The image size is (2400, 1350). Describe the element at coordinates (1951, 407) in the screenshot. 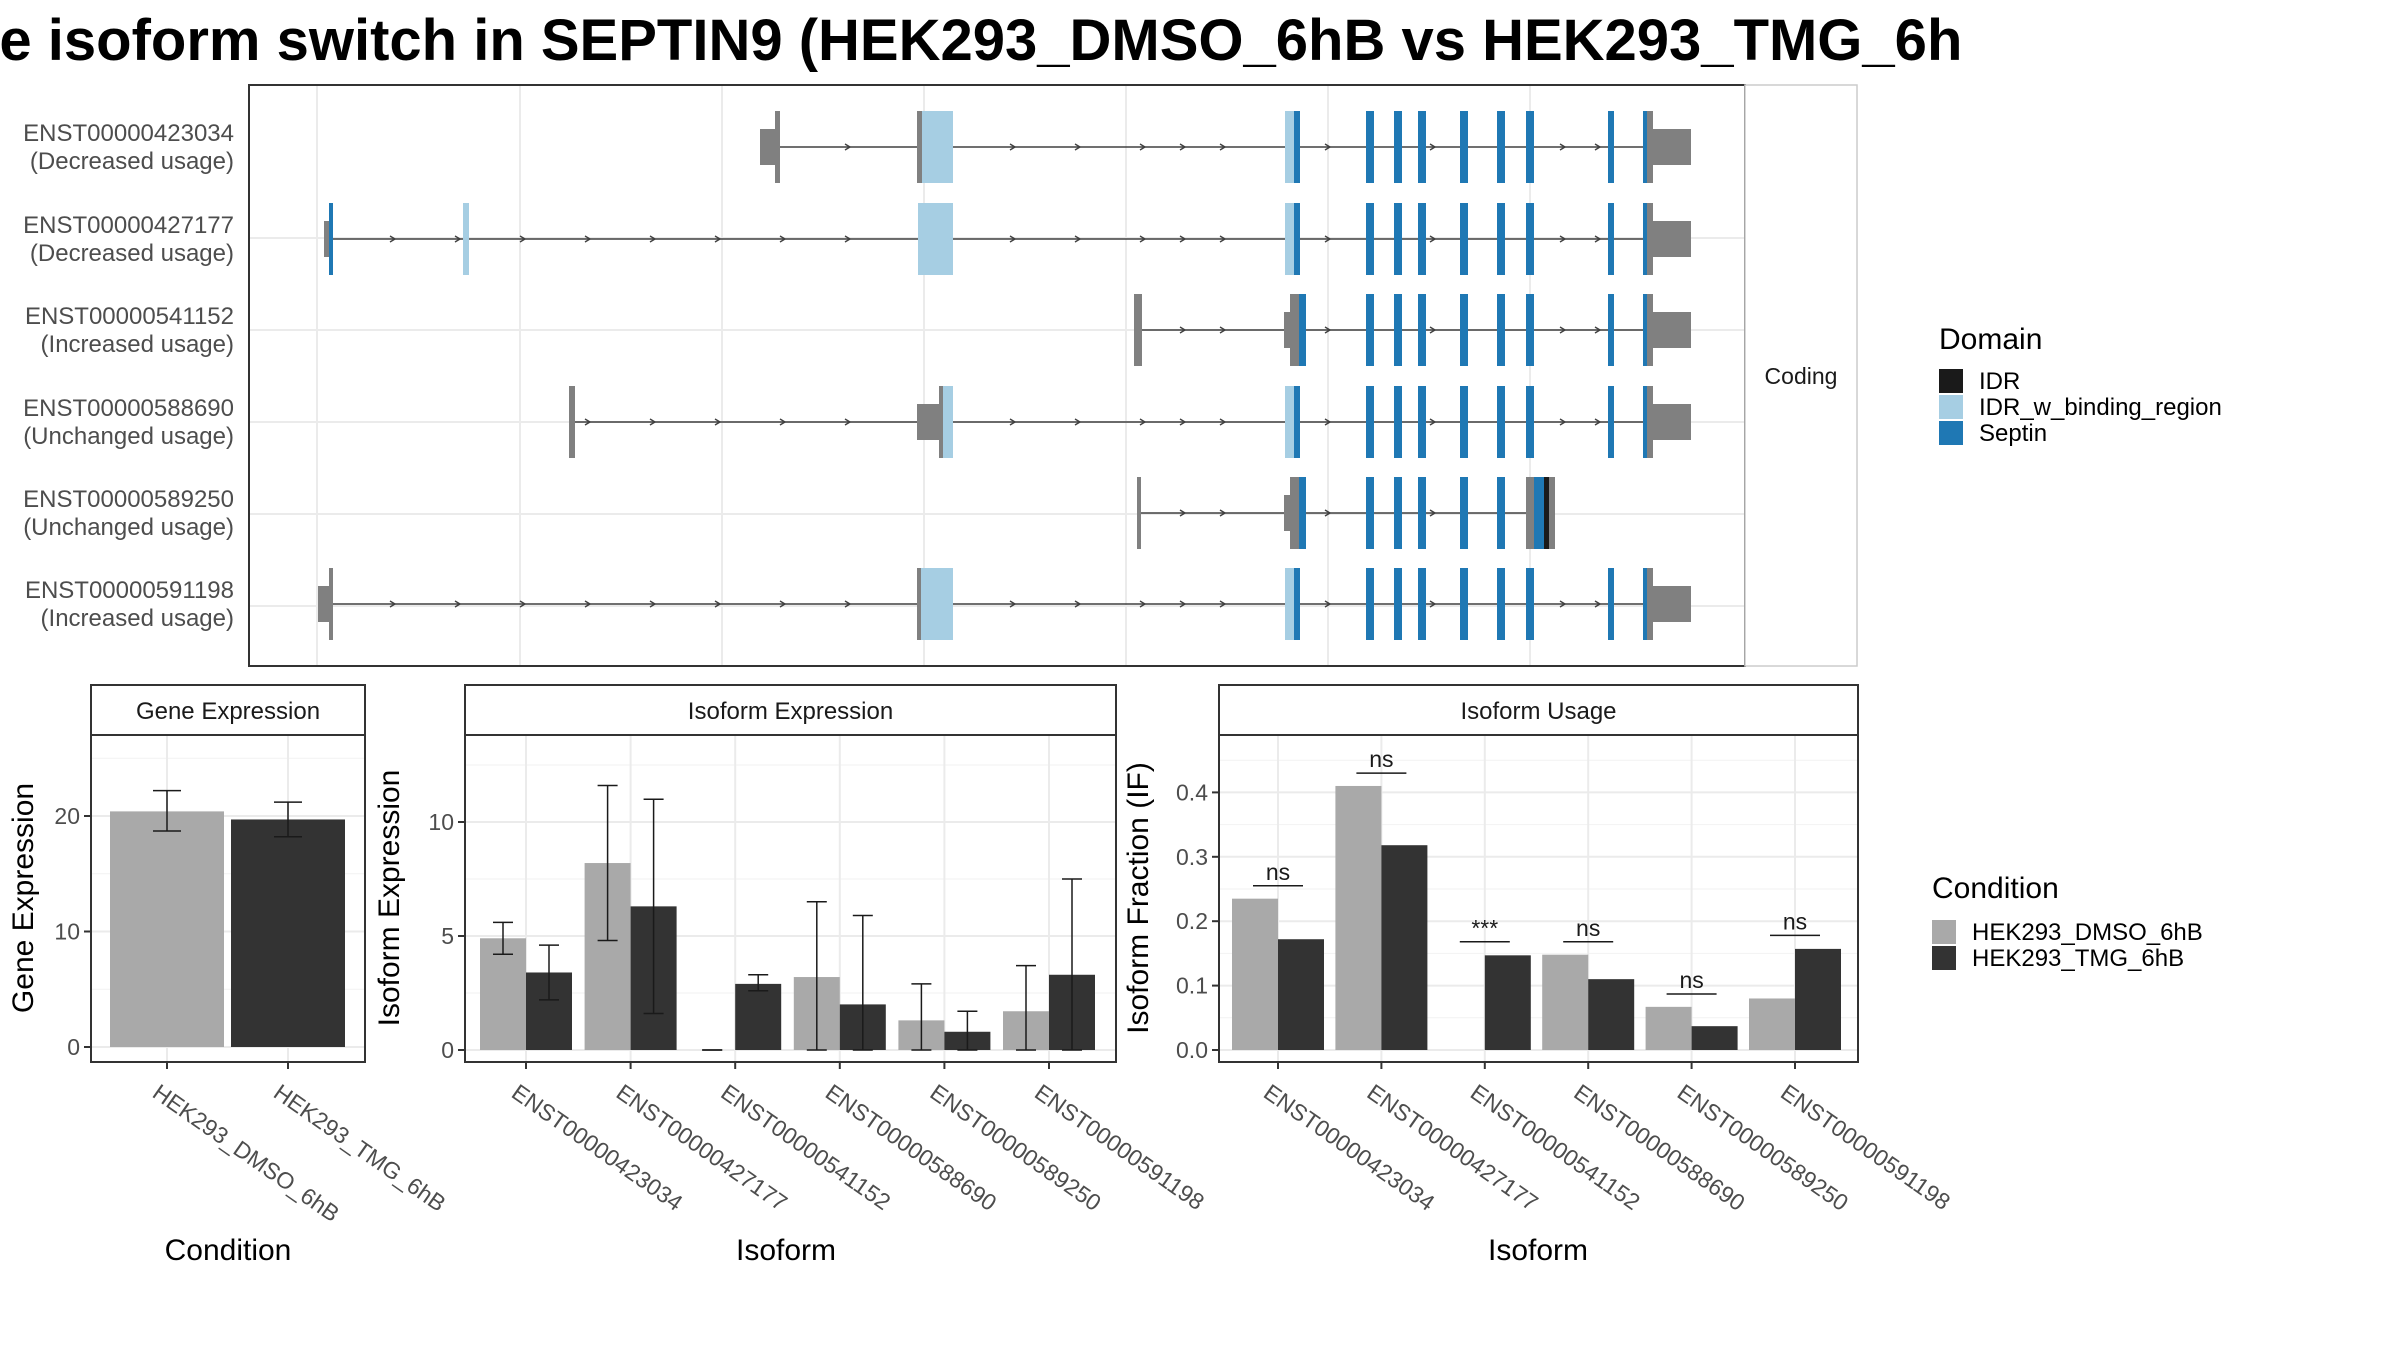

I see `domain-legend-key` at that location.